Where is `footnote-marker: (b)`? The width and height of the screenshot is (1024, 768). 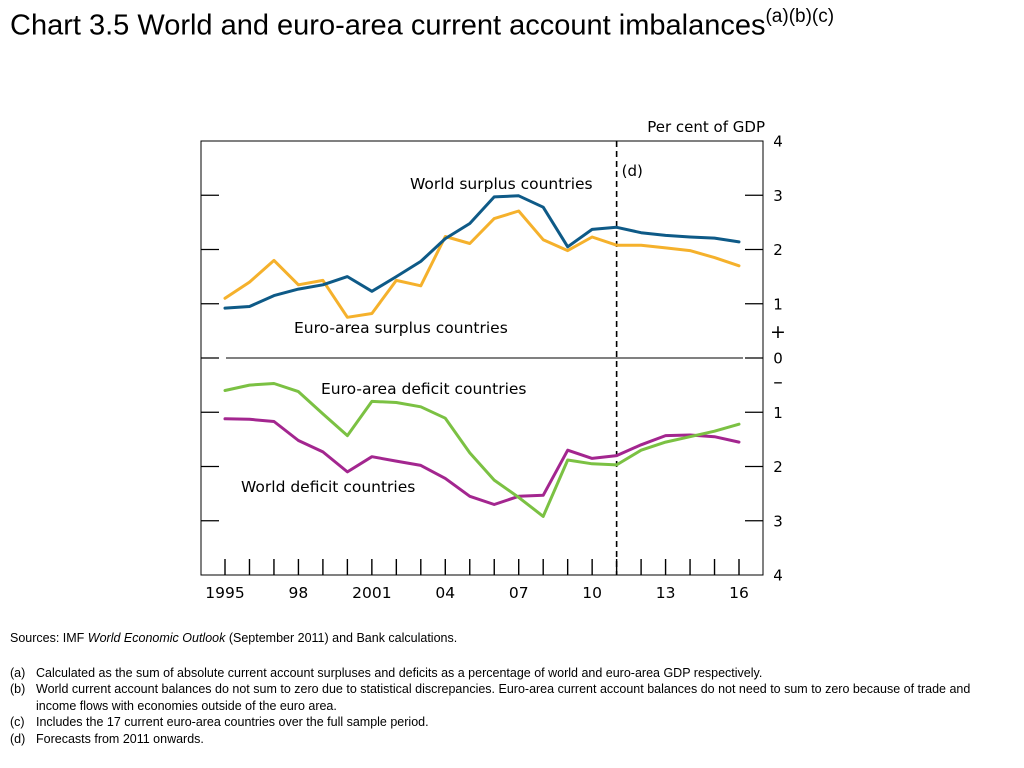 footnote-marker: (b) is located at coordinates (18, 689).